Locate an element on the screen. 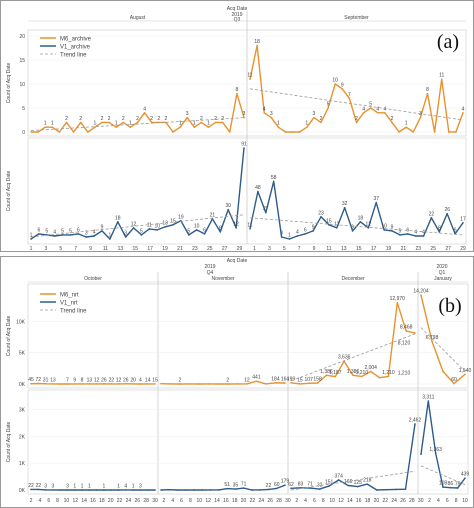 The height and width of the screenshot is (508, 474). x-tick-label: 30 is located at coordinates (421, 501).